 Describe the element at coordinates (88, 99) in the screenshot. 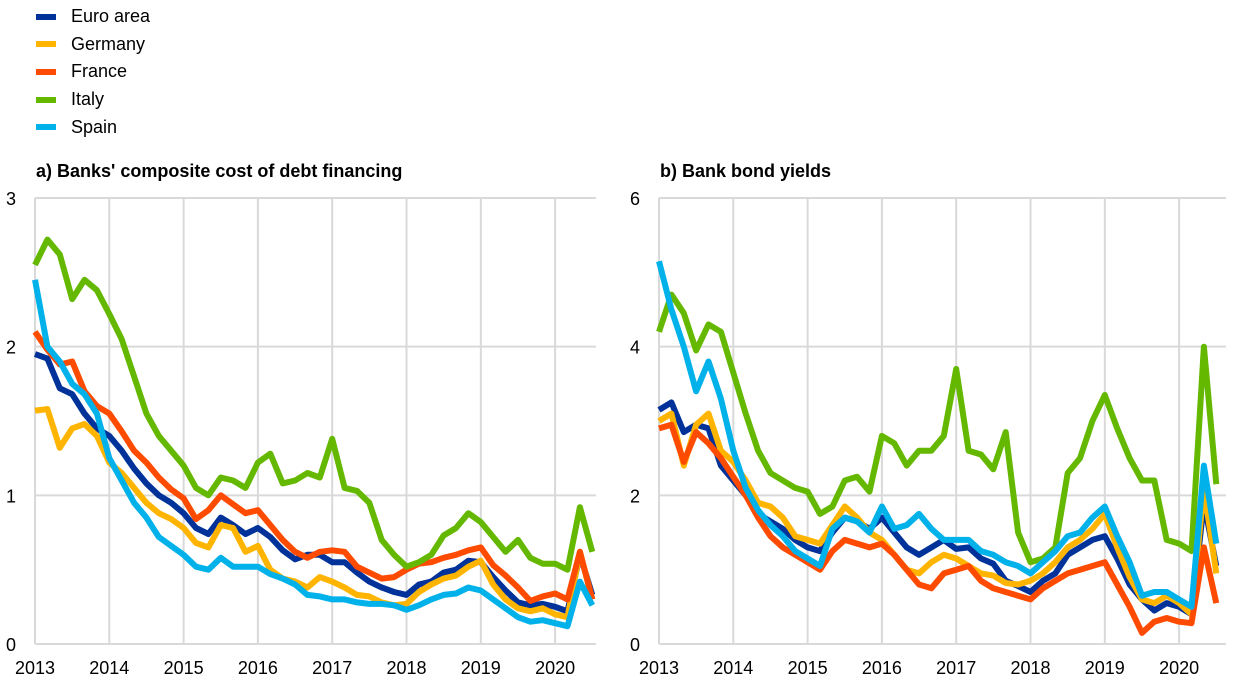

I see `legend-label: Italy` at that location.